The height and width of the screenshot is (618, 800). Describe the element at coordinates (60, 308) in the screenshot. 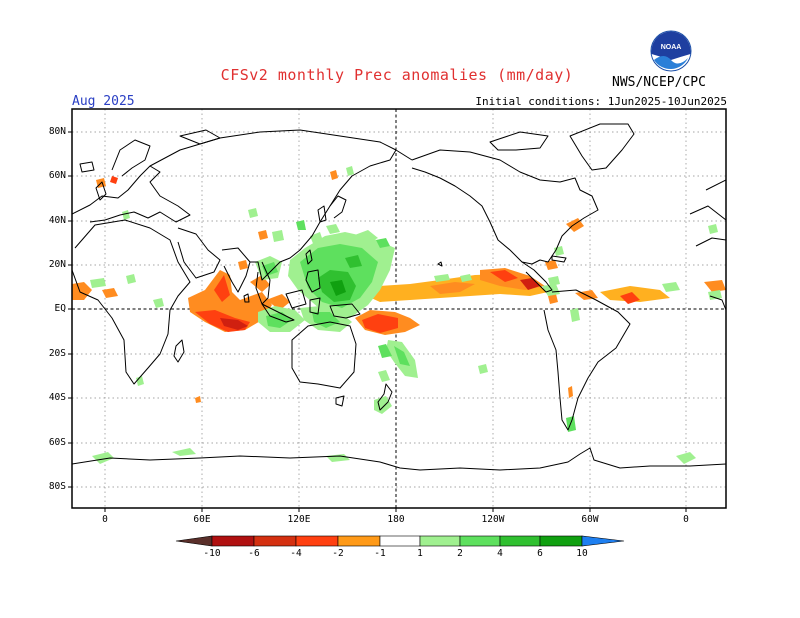

I see `lat-label: EQ` at that location.